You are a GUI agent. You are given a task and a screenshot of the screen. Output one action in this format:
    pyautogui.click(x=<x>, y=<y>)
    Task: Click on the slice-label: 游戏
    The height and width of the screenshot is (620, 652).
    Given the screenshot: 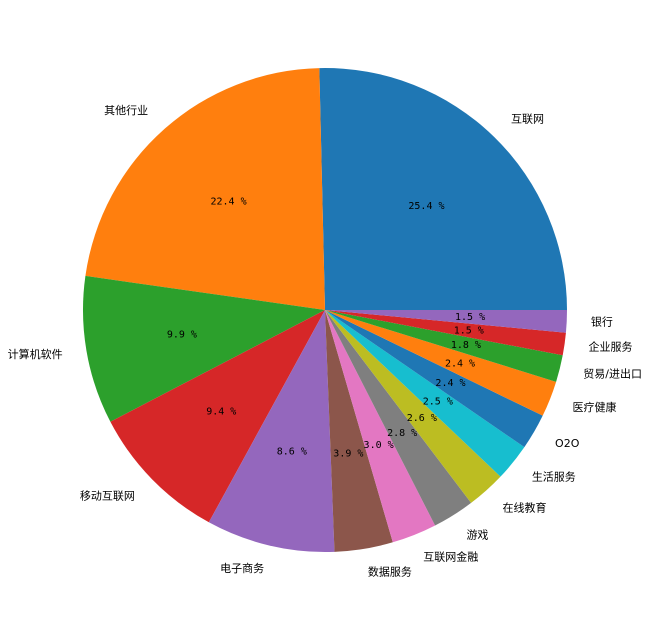 What is the action you would take?
    pyautogui.click(x=477, y=535)
    